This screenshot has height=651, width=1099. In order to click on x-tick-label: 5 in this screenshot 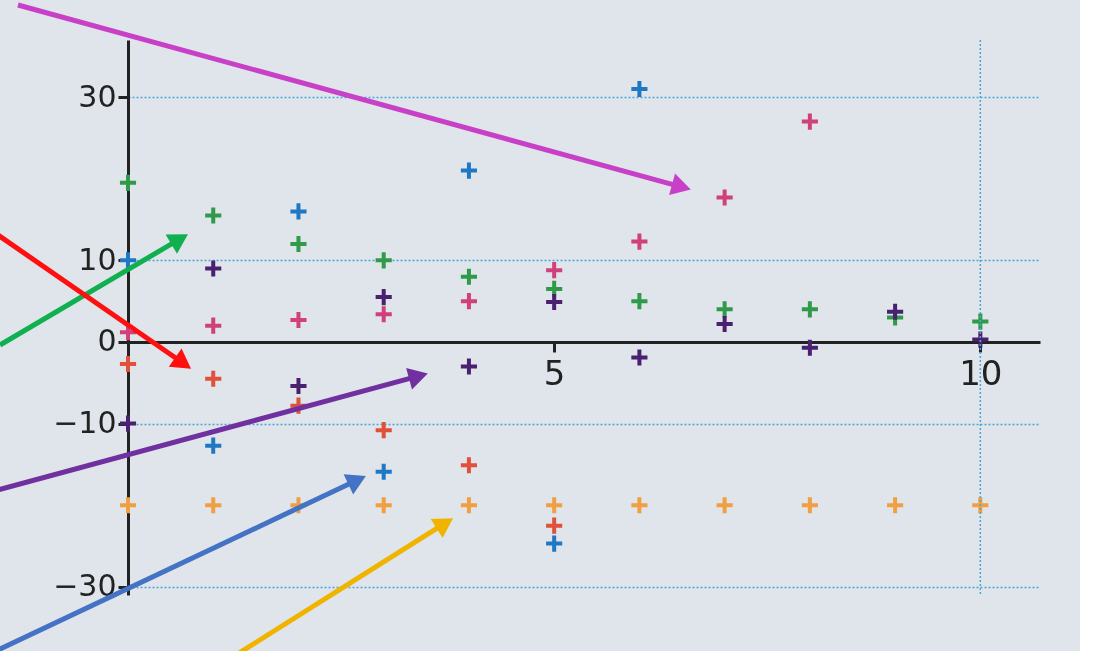, I will do `click(554, 373)`.